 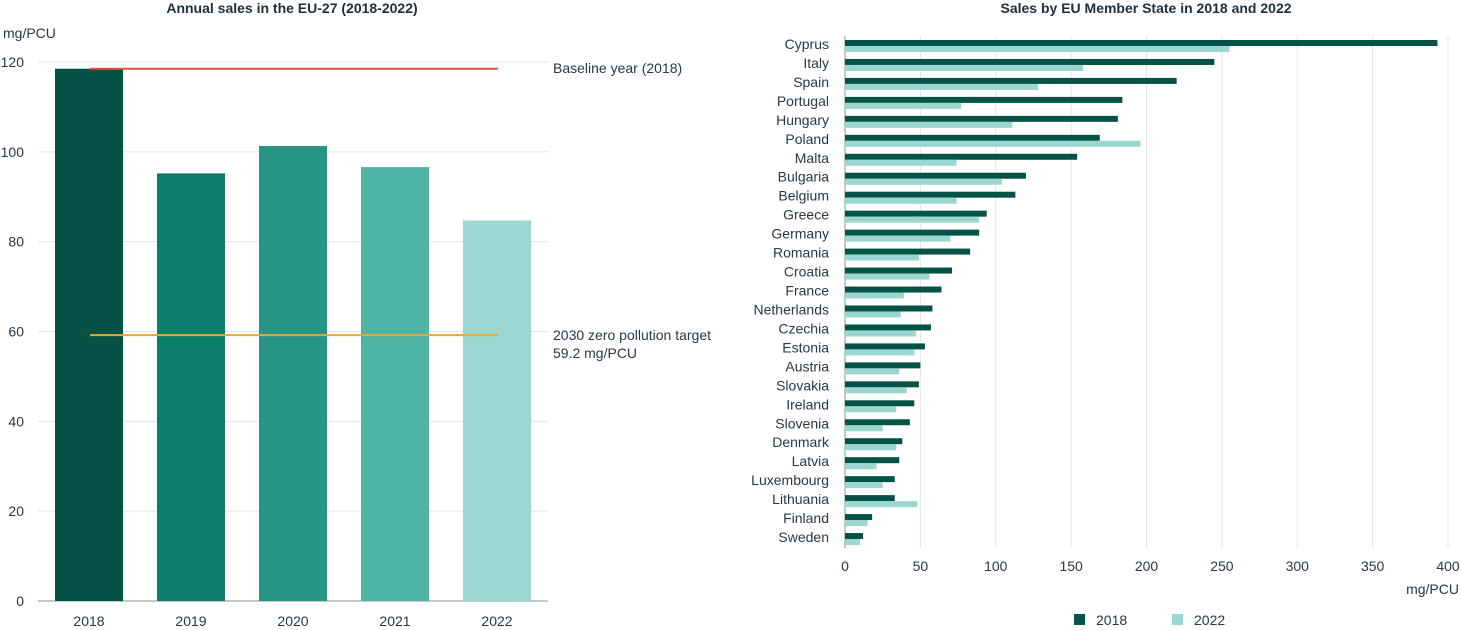 I want to click on right-category-Germany: Germany, so click(x=800, y=234).